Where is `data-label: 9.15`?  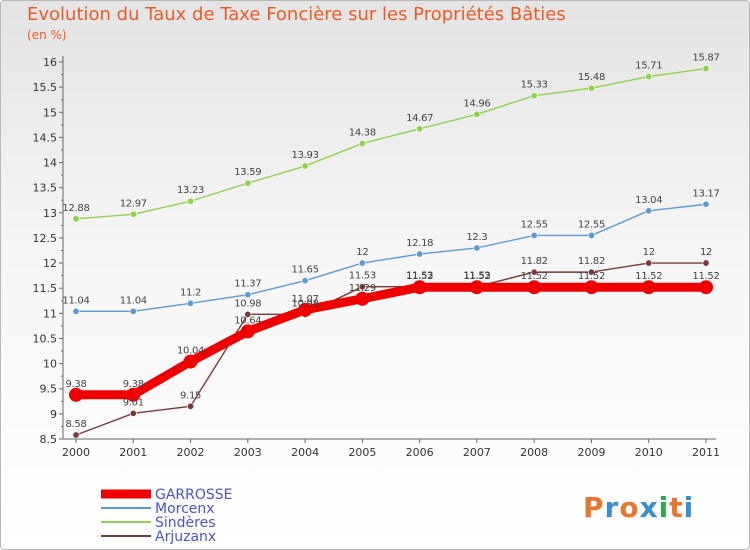 data-label: 9.15 is located at coordinates (190, 395).